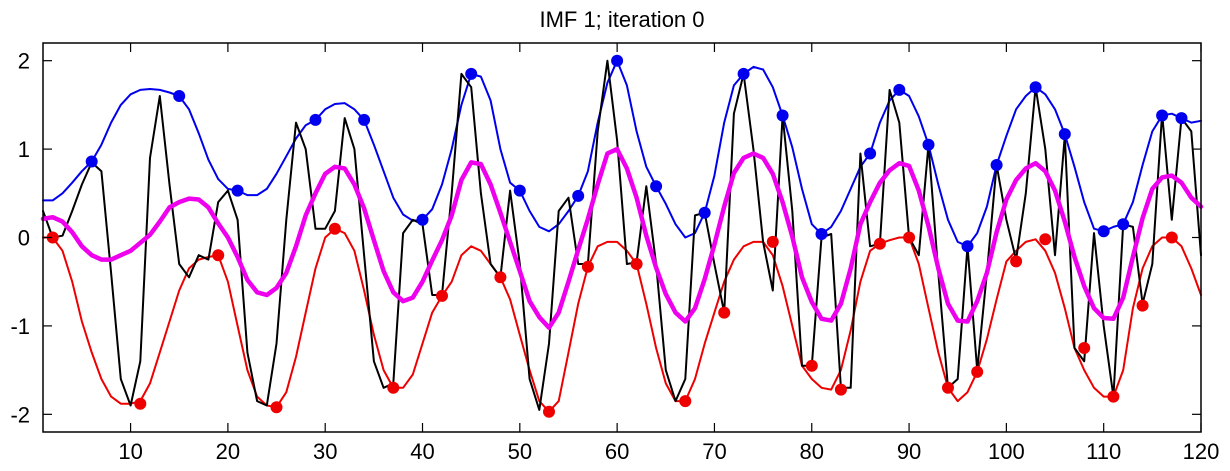  Describe the element at coordinates (617, 451) in the screenshot. I see `x-tick-label: 60` at that location.